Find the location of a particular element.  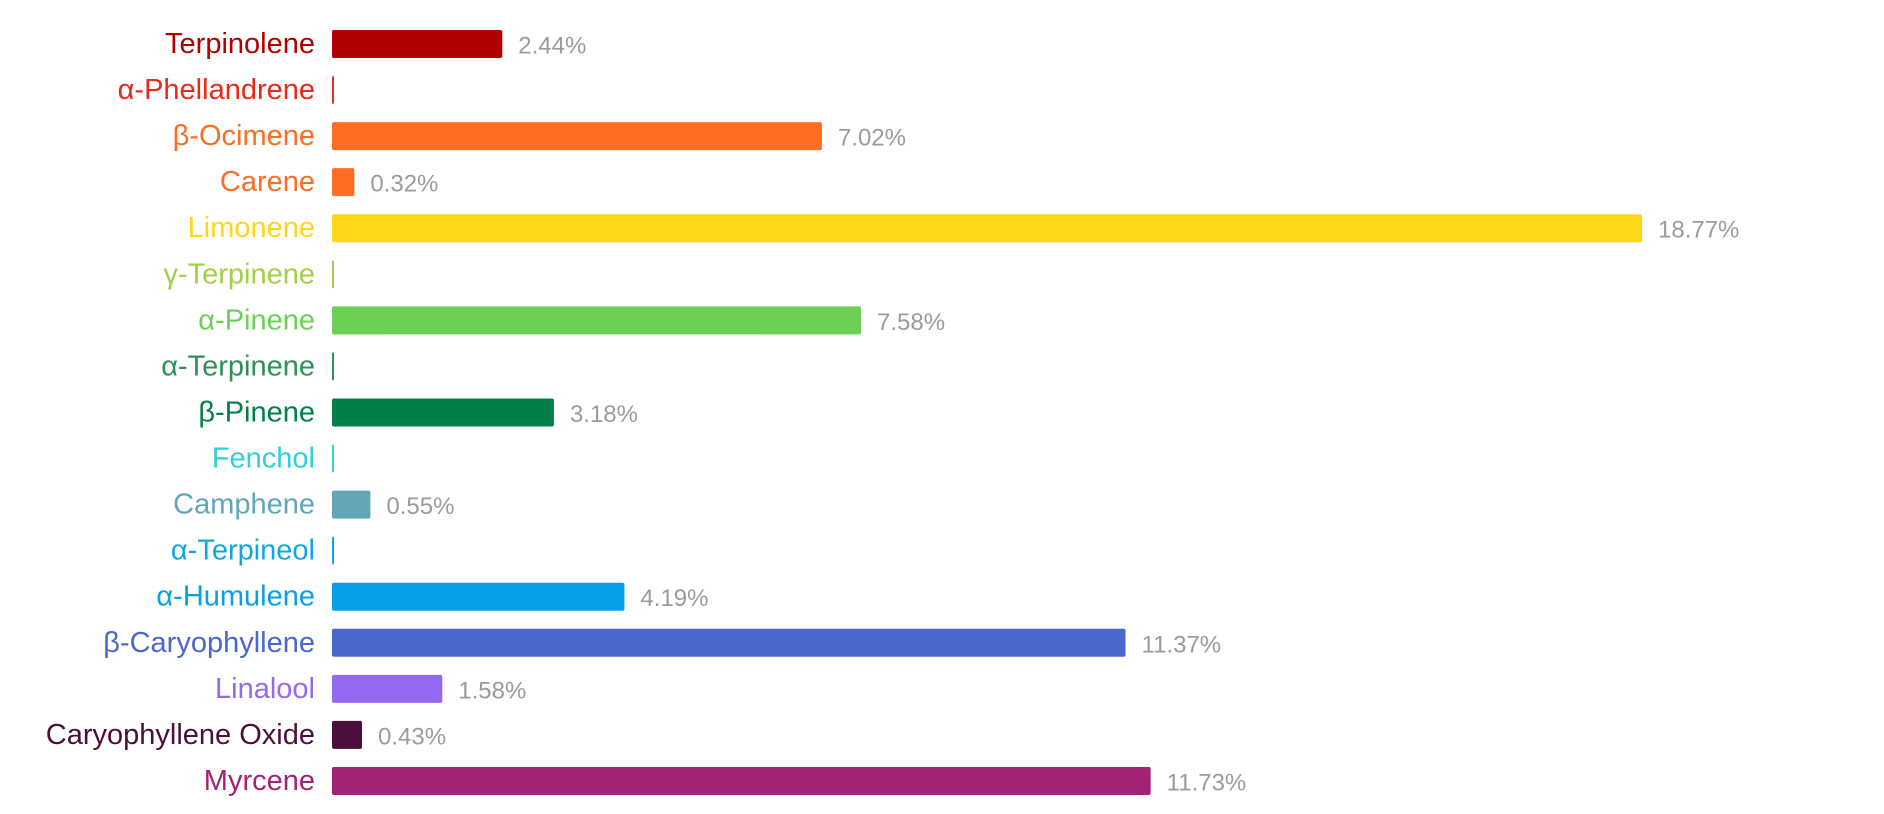

value-label-camphene: 0.55% is located at coordinates (420, 506).